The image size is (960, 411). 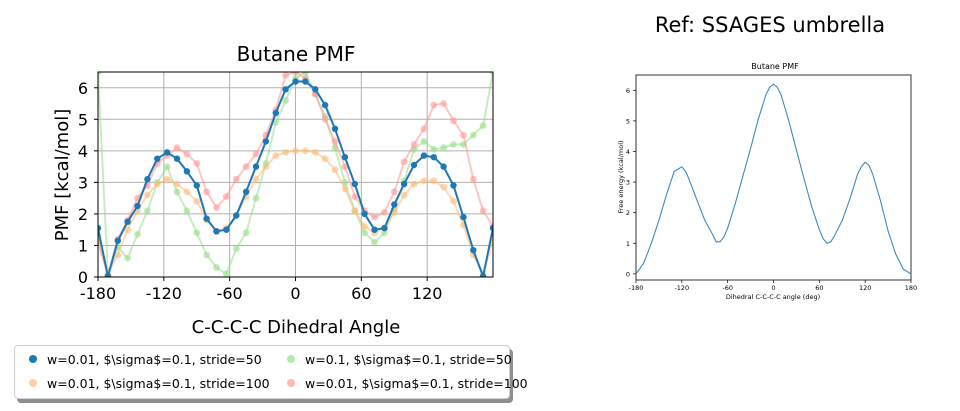 What do you see at coordinates (628, 121) in the screenshot?
I see `right-y-tick-label: 5` at bounding box center [628, 121].